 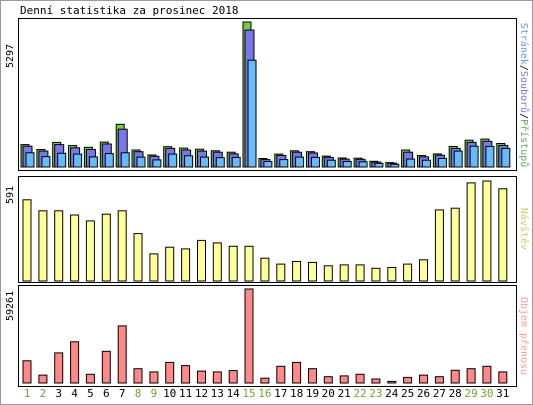 What do you see at coordinates (375, 393) in the screenshot?
I see `day-label-23: 23` at bounding box center [375, 393].